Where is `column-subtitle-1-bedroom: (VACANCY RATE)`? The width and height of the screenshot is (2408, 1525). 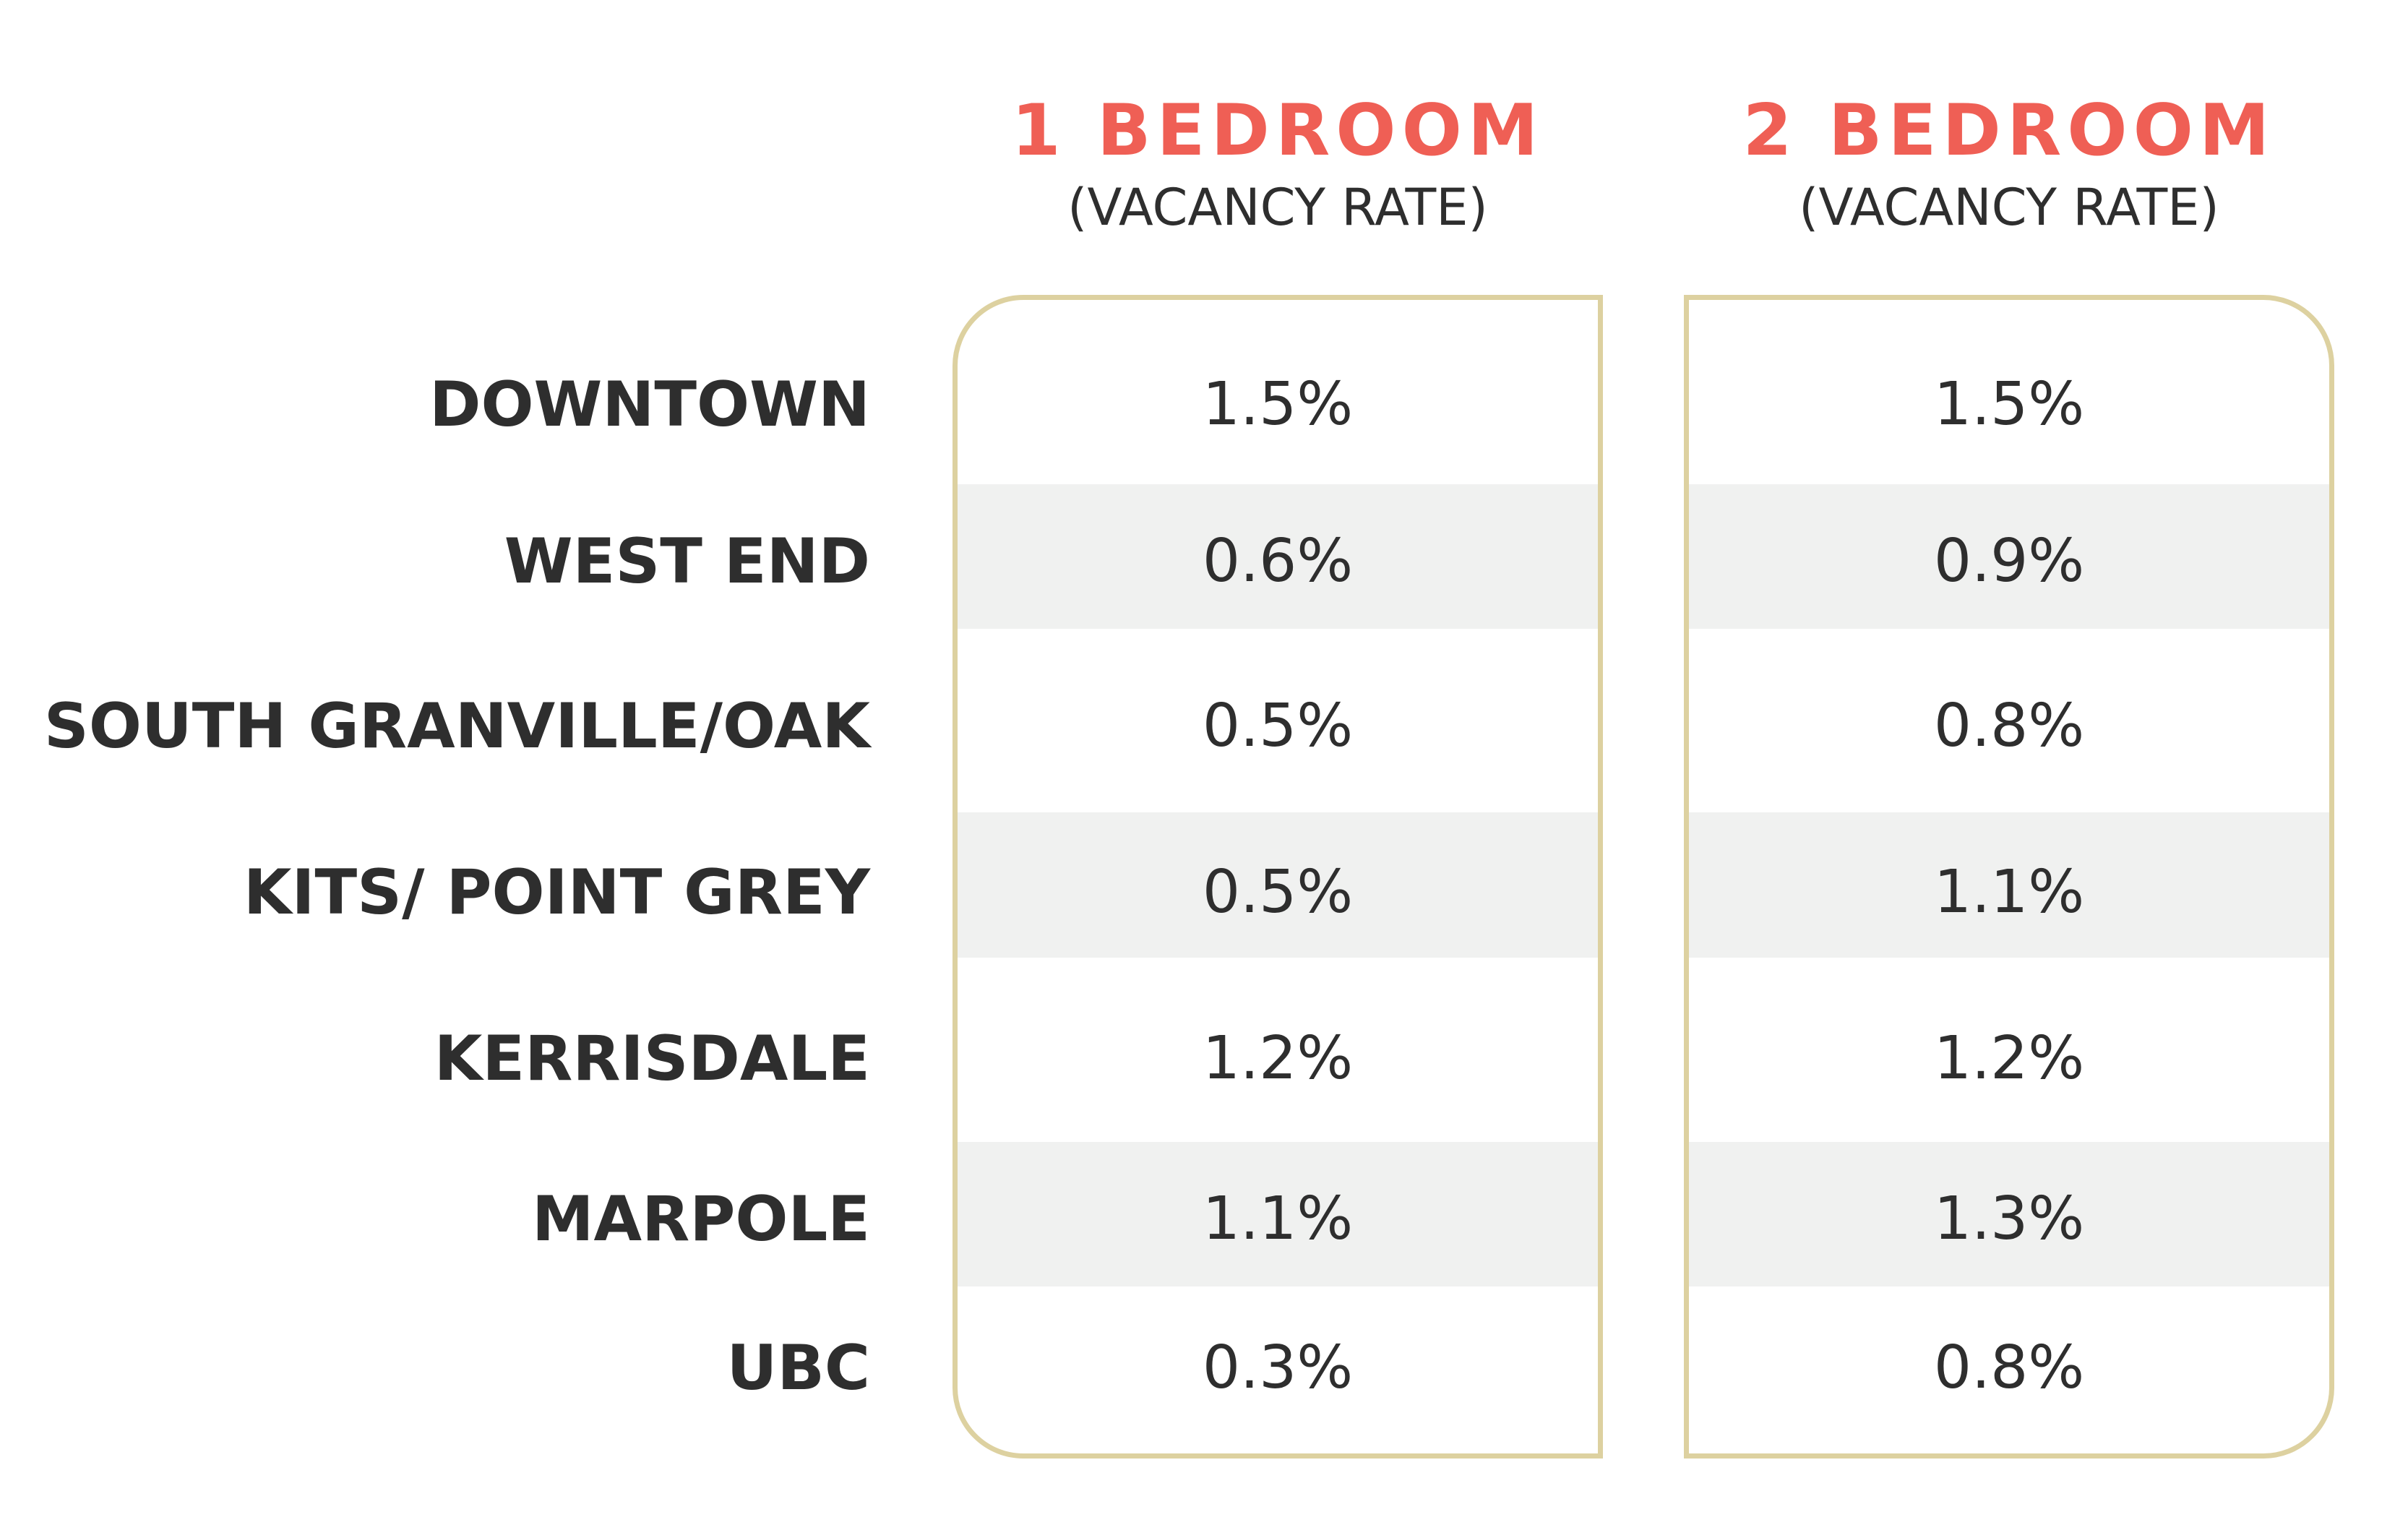 column-subtitle-1-bedroom: (VACANCY RATE) is located at coordinates (1277, 207).